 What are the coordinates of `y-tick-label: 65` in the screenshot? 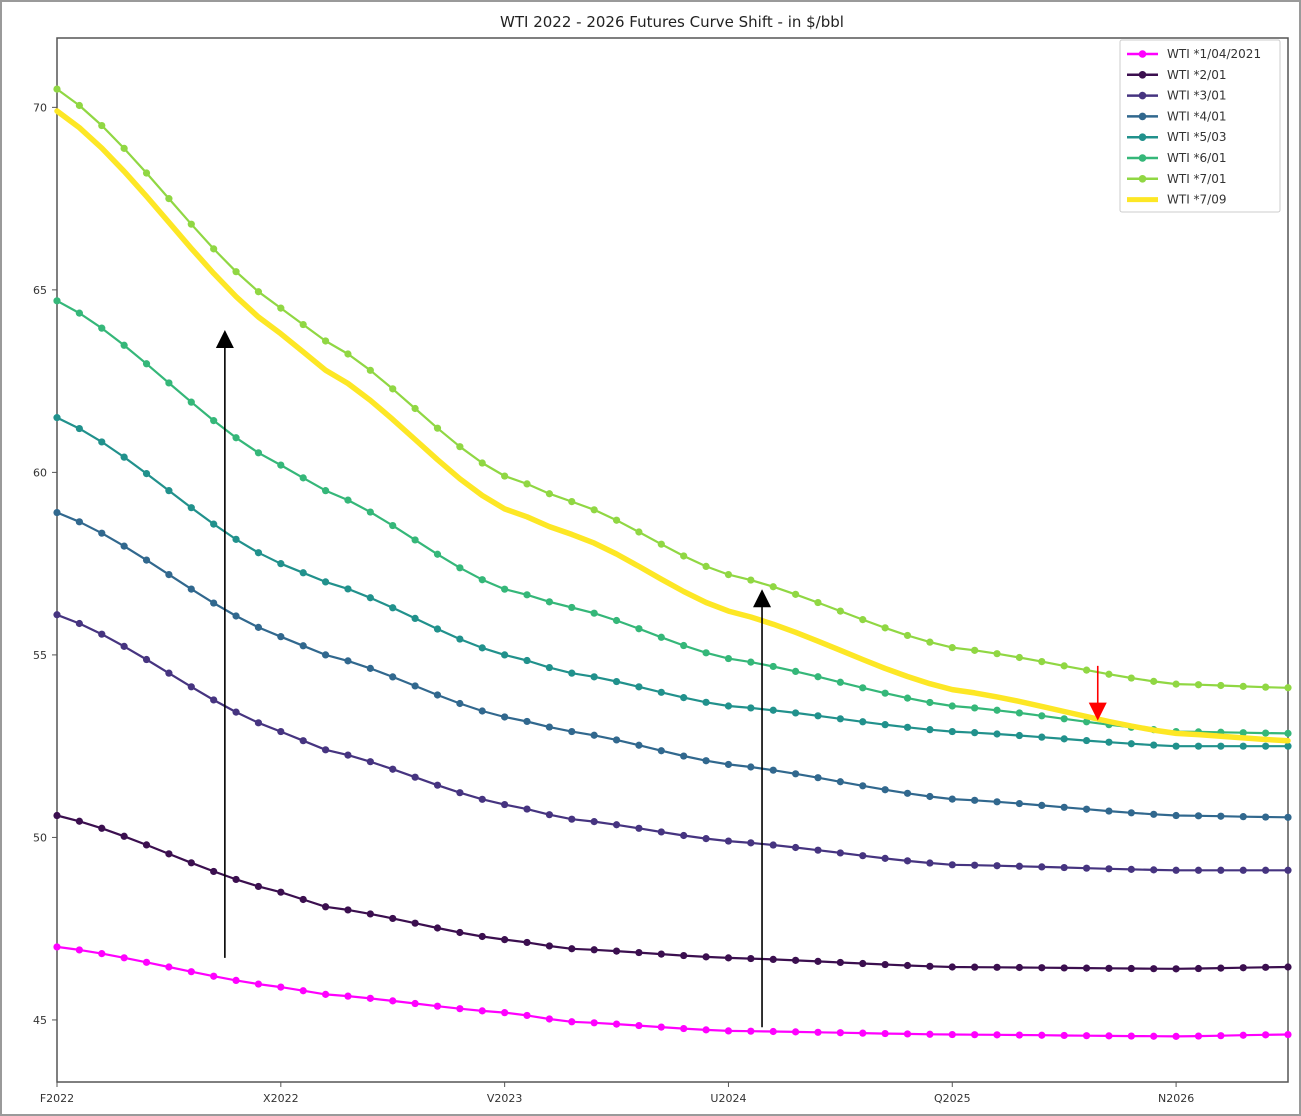 It's located at (40, 290).